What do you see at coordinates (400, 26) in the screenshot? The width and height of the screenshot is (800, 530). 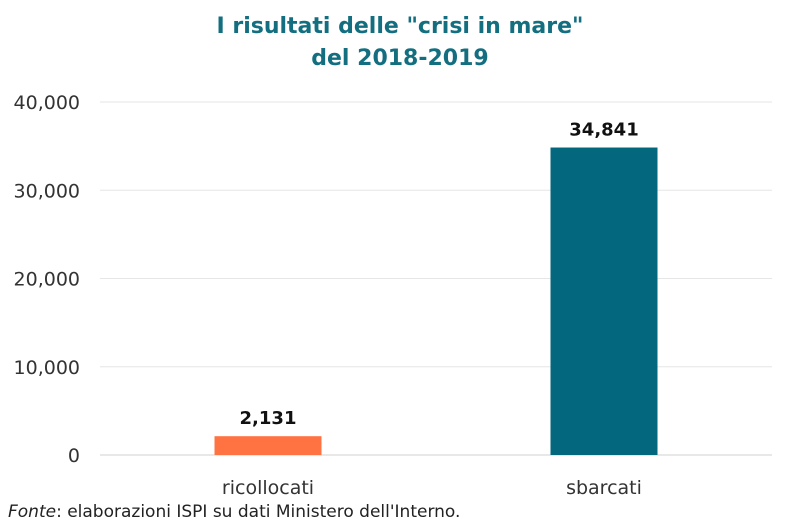 I see `chart-title-line-1: I risultati delle "crisi in mare"` at bounding box center [400, 26].